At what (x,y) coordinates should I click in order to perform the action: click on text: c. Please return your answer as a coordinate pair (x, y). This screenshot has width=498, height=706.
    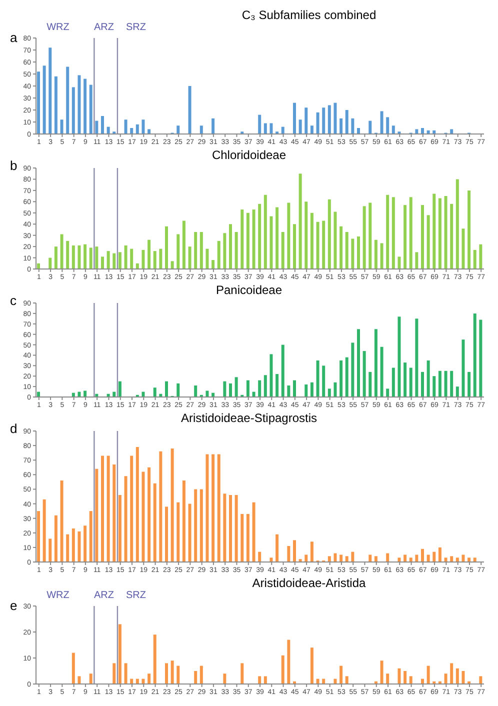
    Looking at the image, I should click on (13, 300).